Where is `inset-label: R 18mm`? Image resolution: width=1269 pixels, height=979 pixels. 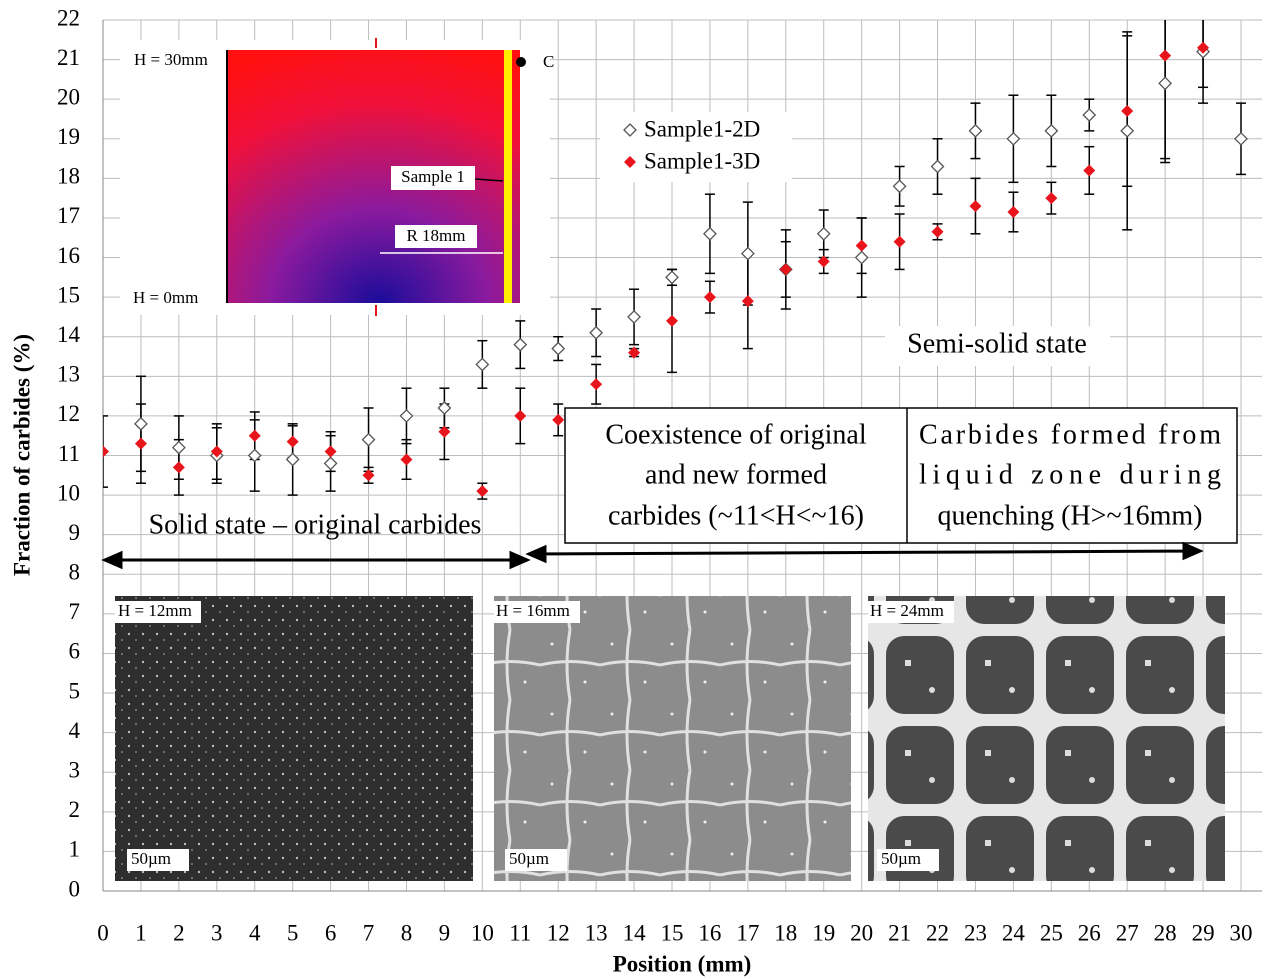
inset-label: R 18mm is located at coordinates (435, 235).